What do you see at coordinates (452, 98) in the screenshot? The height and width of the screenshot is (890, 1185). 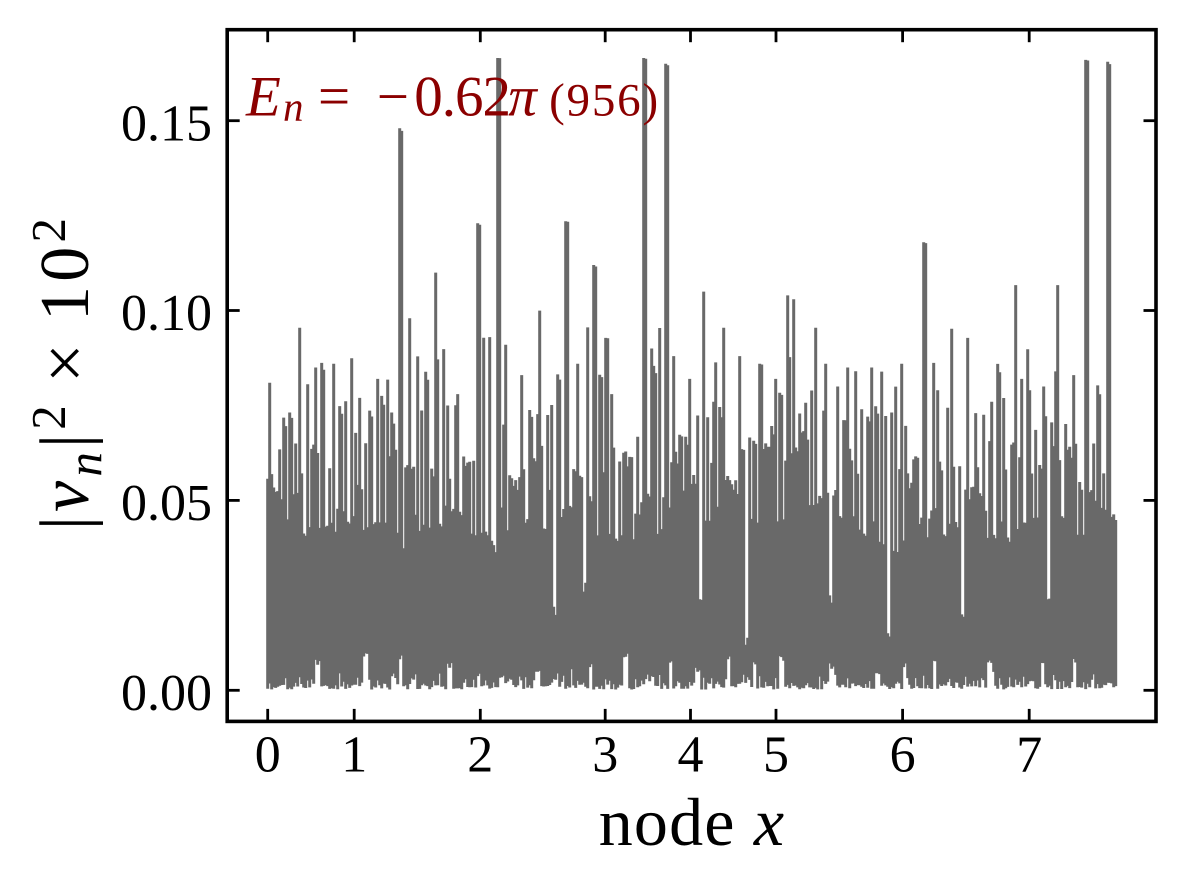 I see `svg-text:En=−0.62π(956): En = −0.62π (956)` at bounding box center [452, 98].